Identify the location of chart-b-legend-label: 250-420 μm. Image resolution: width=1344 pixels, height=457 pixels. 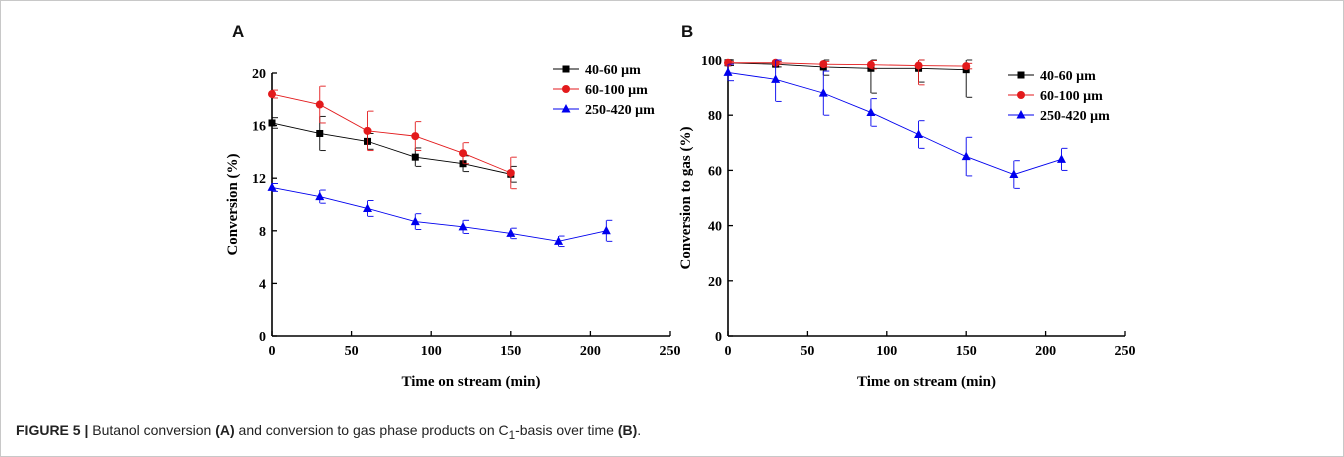
(1075, 116).